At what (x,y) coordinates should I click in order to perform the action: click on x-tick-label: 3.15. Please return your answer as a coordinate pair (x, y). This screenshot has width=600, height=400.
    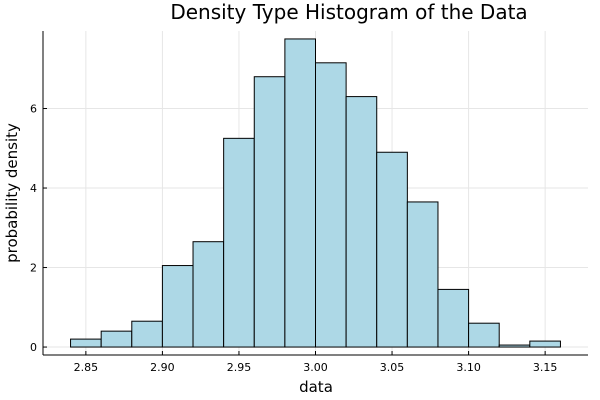
    Looking at the image, I should click on (545, 367).